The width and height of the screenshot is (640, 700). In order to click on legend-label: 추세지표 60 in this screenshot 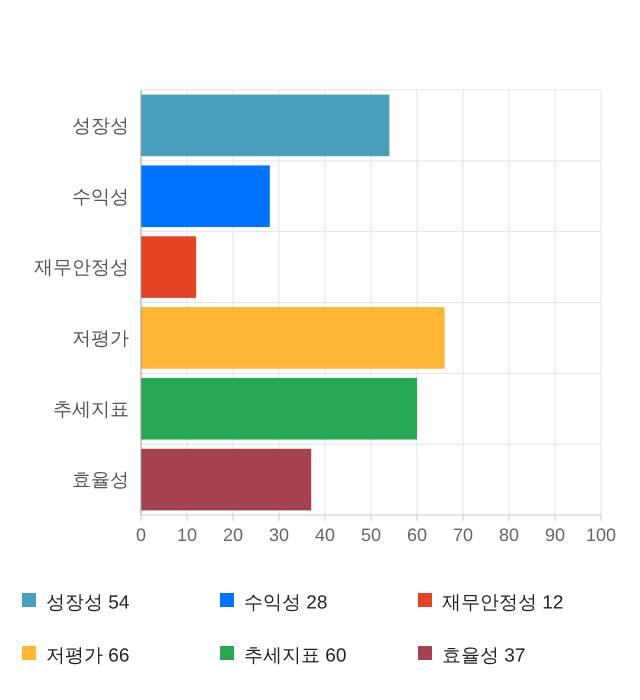, I will do `click(295, 656)`.